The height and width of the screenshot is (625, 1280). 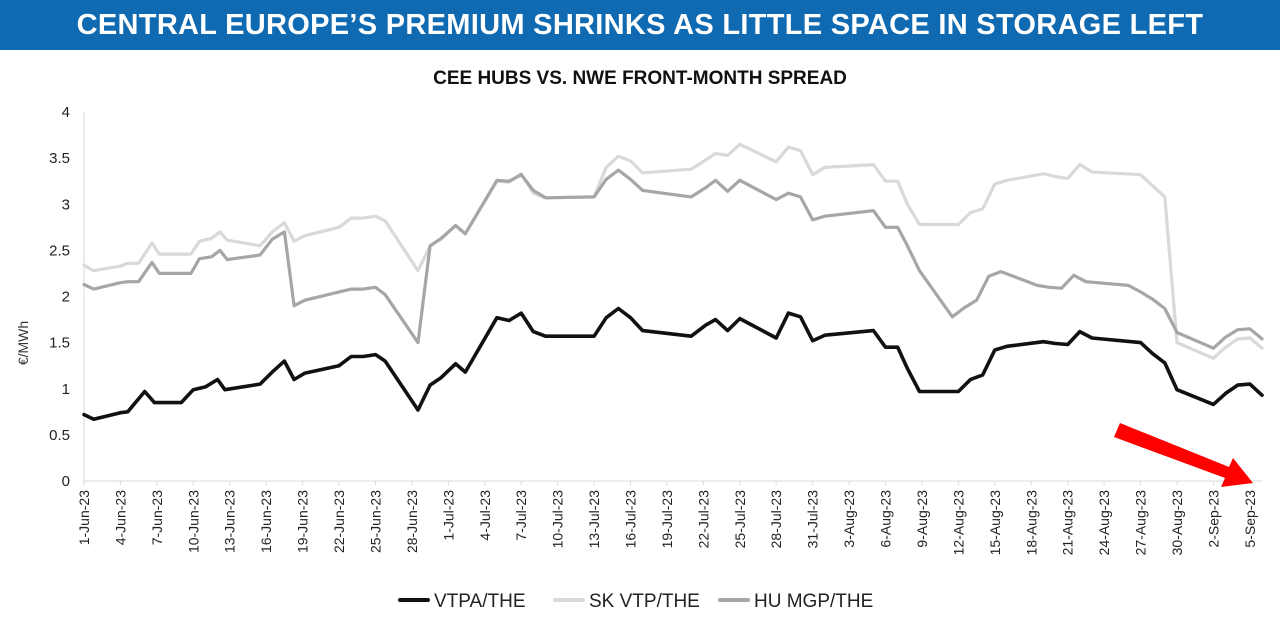 I want to click on x-tick-label: 1-Jul-23, so click(x=448, y=515).